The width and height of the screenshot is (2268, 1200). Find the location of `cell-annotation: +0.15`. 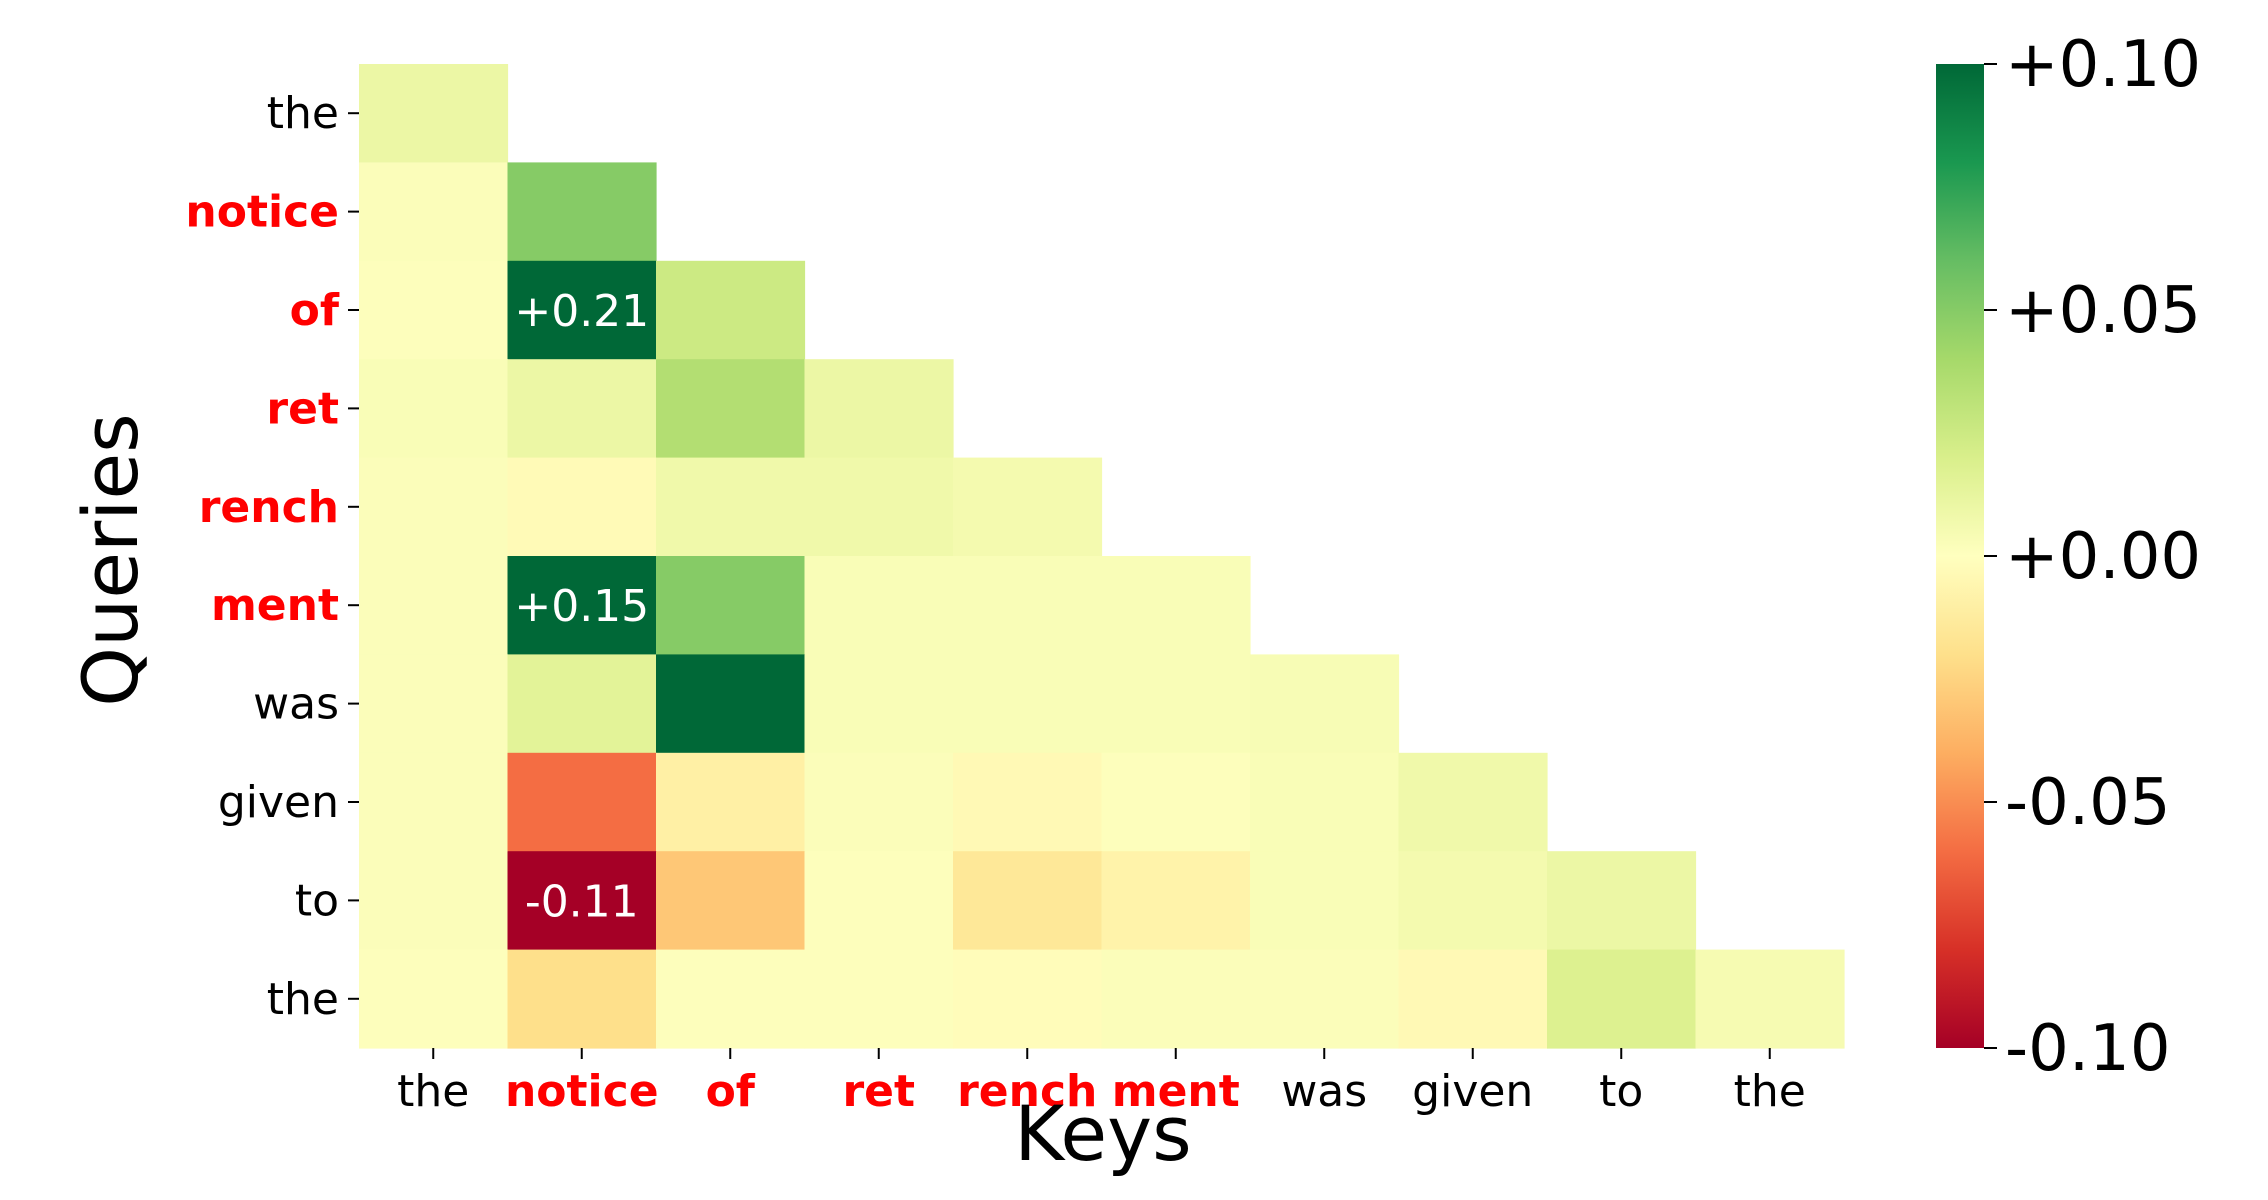

cell-annotation: +0.15 is located at coordinates (581, 606).